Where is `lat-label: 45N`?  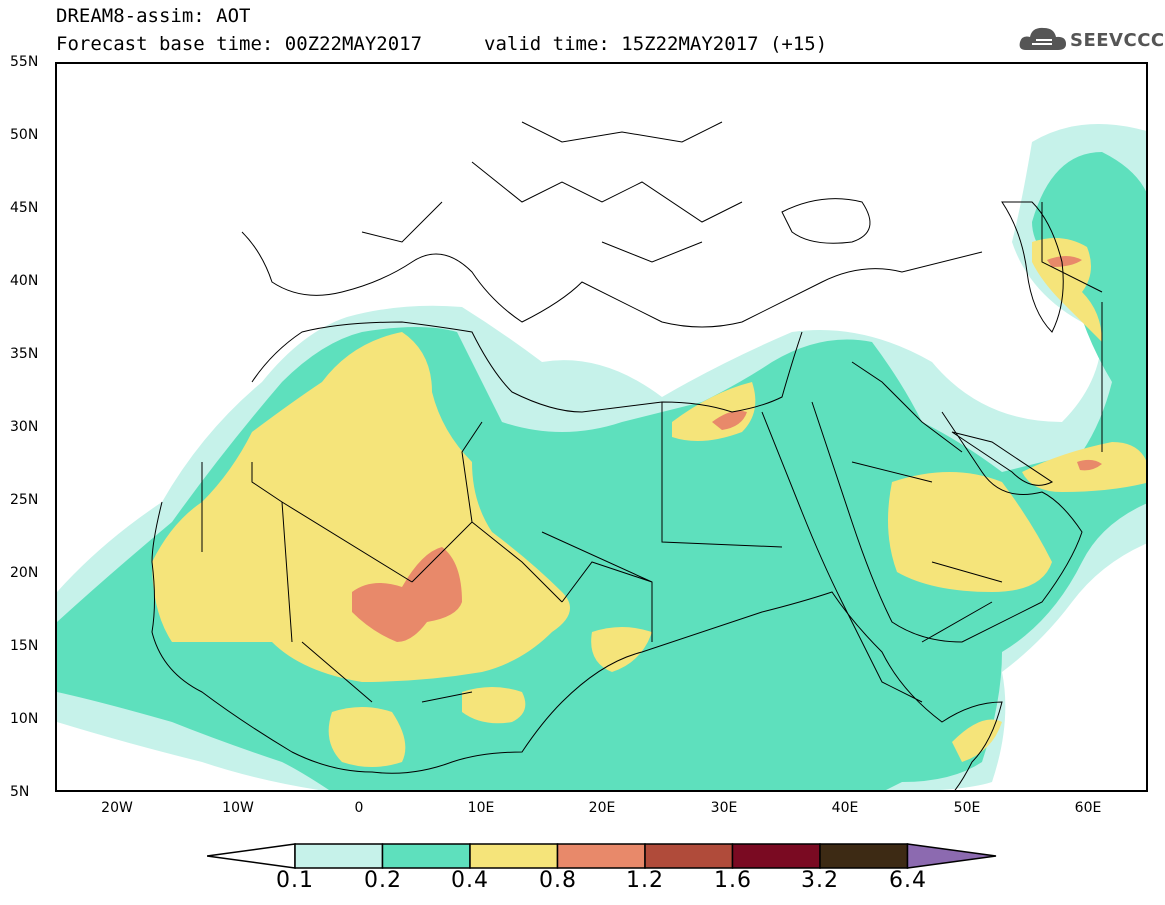
lat-label: 45N is located at coordinates (24, 208).